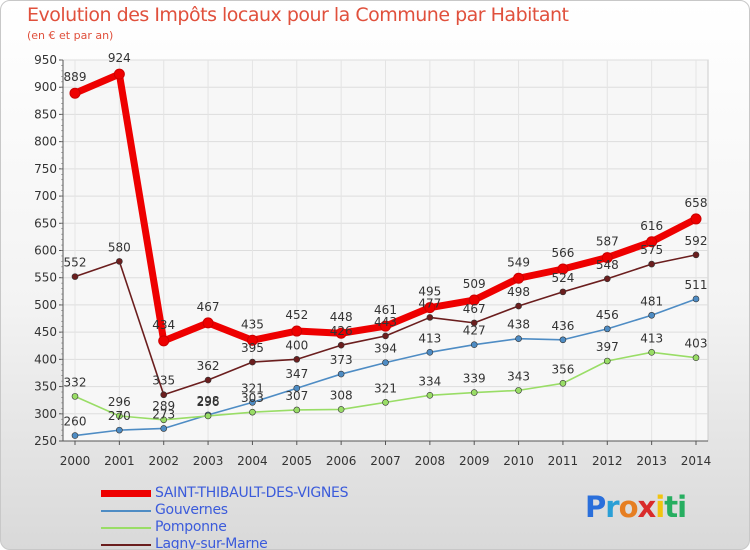 Image resolution: width=750 pixels, height=550 pixels. What do you see at coordinates (75, 422) in the screenshot?
I see `data-label: 260` at bounding box center [75, 422].